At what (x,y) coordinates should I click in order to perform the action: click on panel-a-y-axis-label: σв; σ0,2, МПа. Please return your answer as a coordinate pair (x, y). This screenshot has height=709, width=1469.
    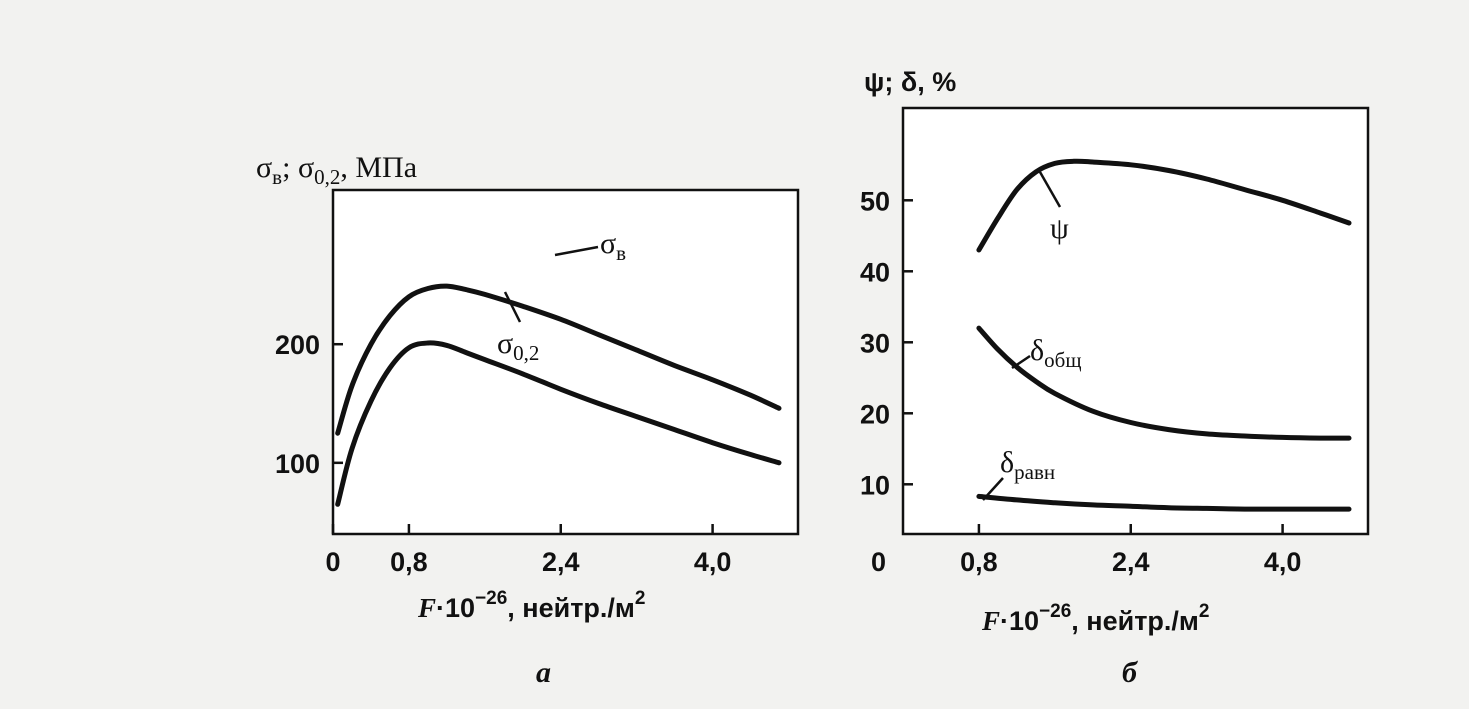
    Looking at the image, I should click on (336, 170).